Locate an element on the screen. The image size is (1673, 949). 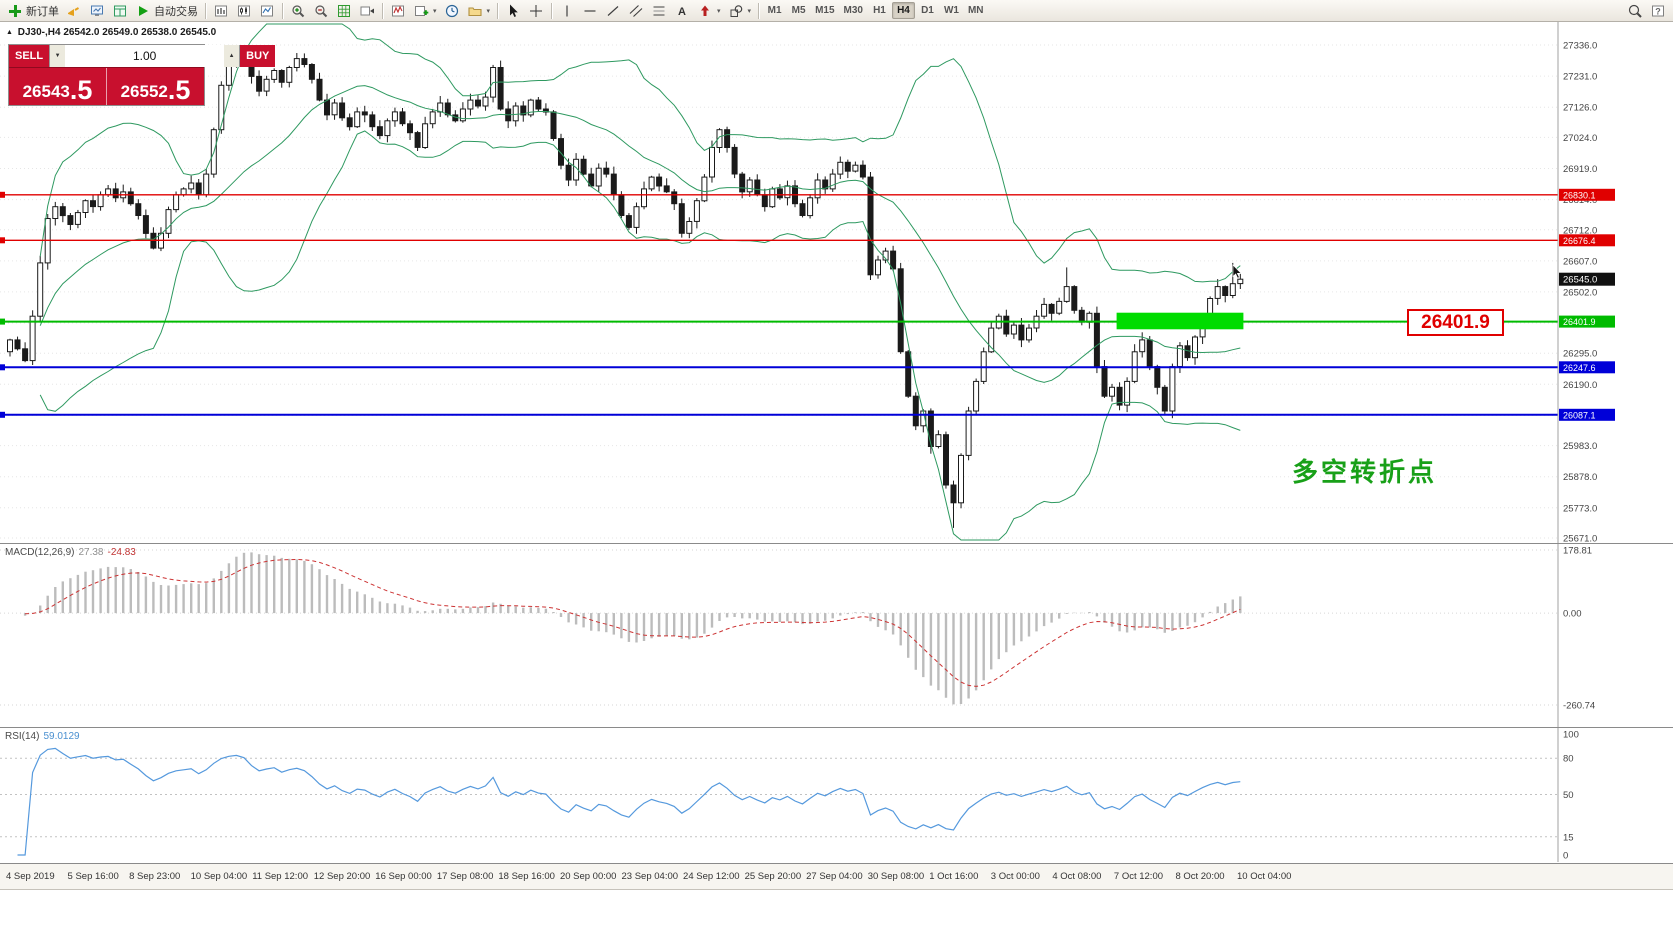
time-axis-label: 25 Sep 20:00 is located at coordinates (773, 876).